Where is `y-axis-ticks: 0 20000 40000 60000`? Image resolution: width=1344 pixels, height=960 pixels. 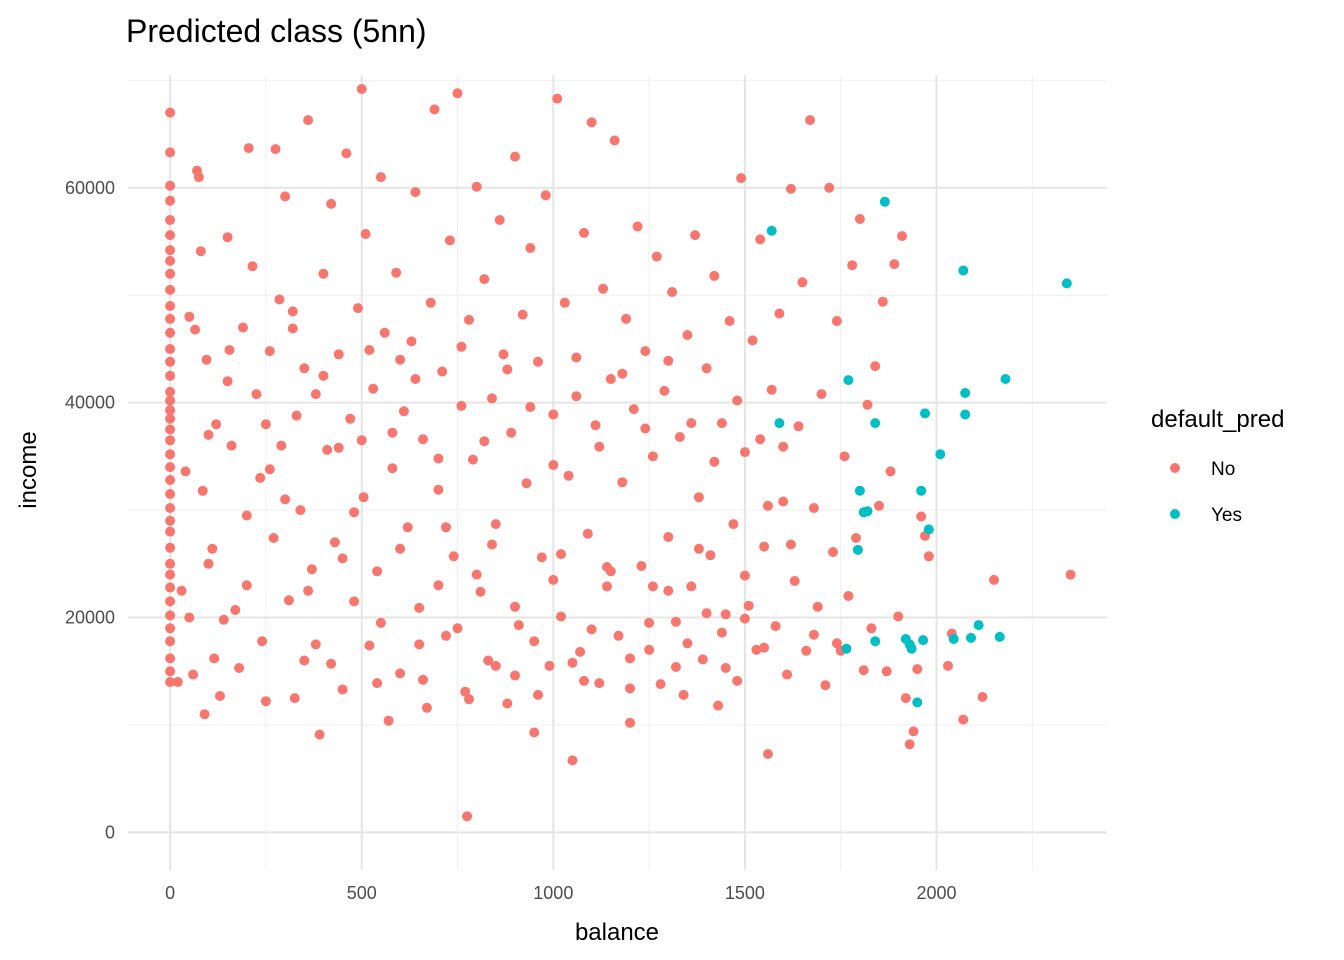
y-axis-ticks: 0 20000 40000 60000 is located at coordinates (90, 510).